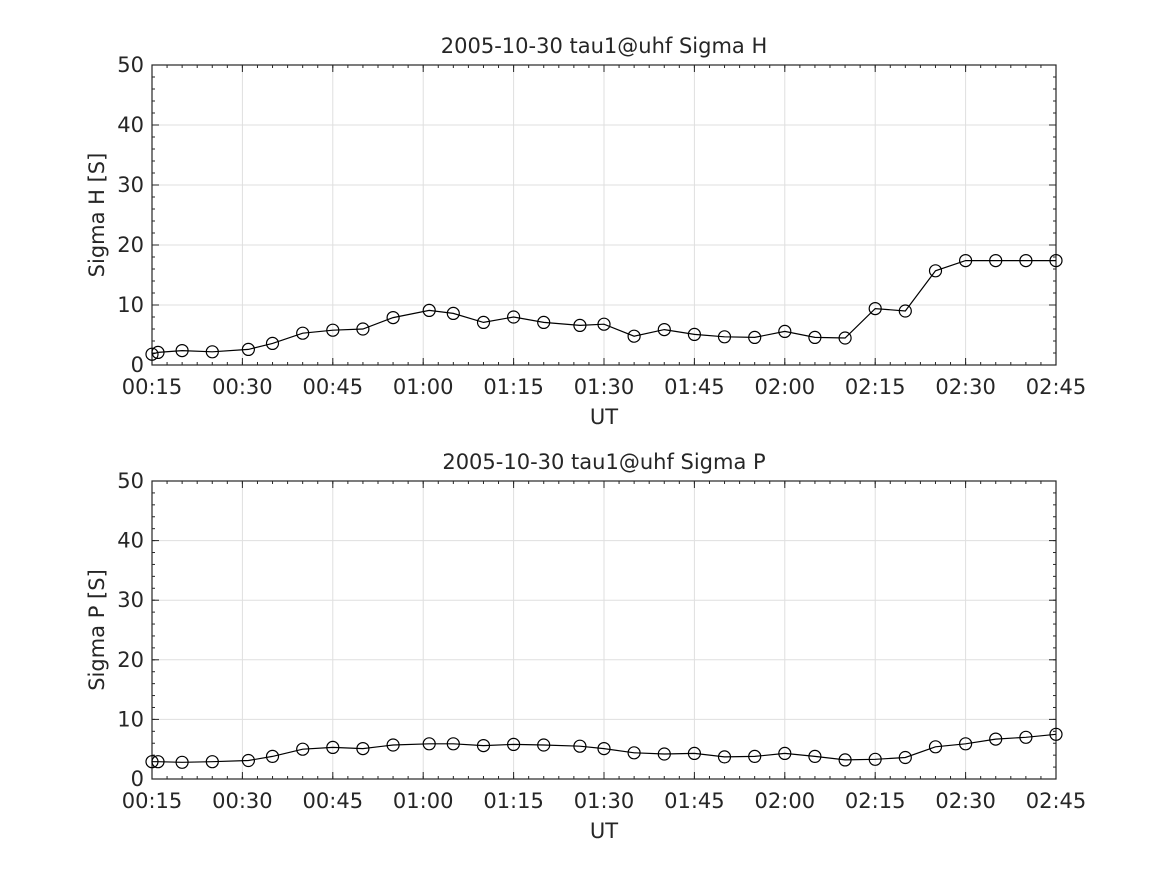  I want to click on x-tick-label: 02:00, so click(785, 801).